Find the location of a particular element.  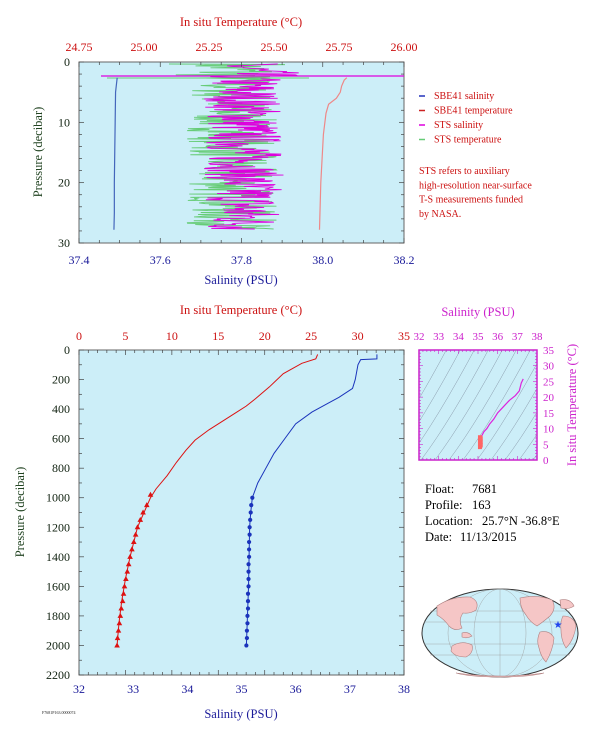

world-map: ★ is located at coordinates (500, 633).